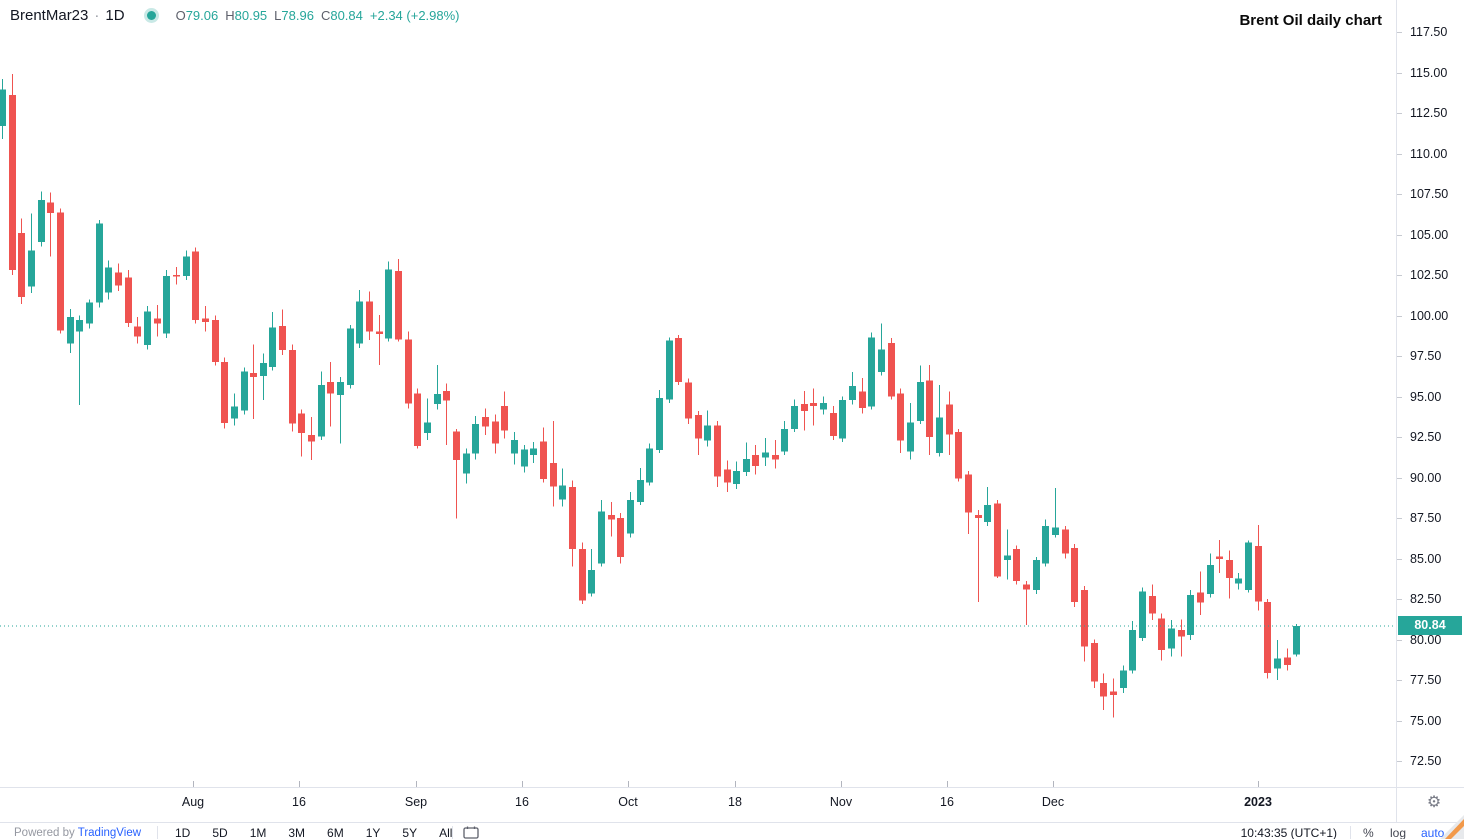 The image size is (1464, 839). Describe the element at coordinates (628, 802) in the screenshot. I see `time-axis-label: Oct` at that location.